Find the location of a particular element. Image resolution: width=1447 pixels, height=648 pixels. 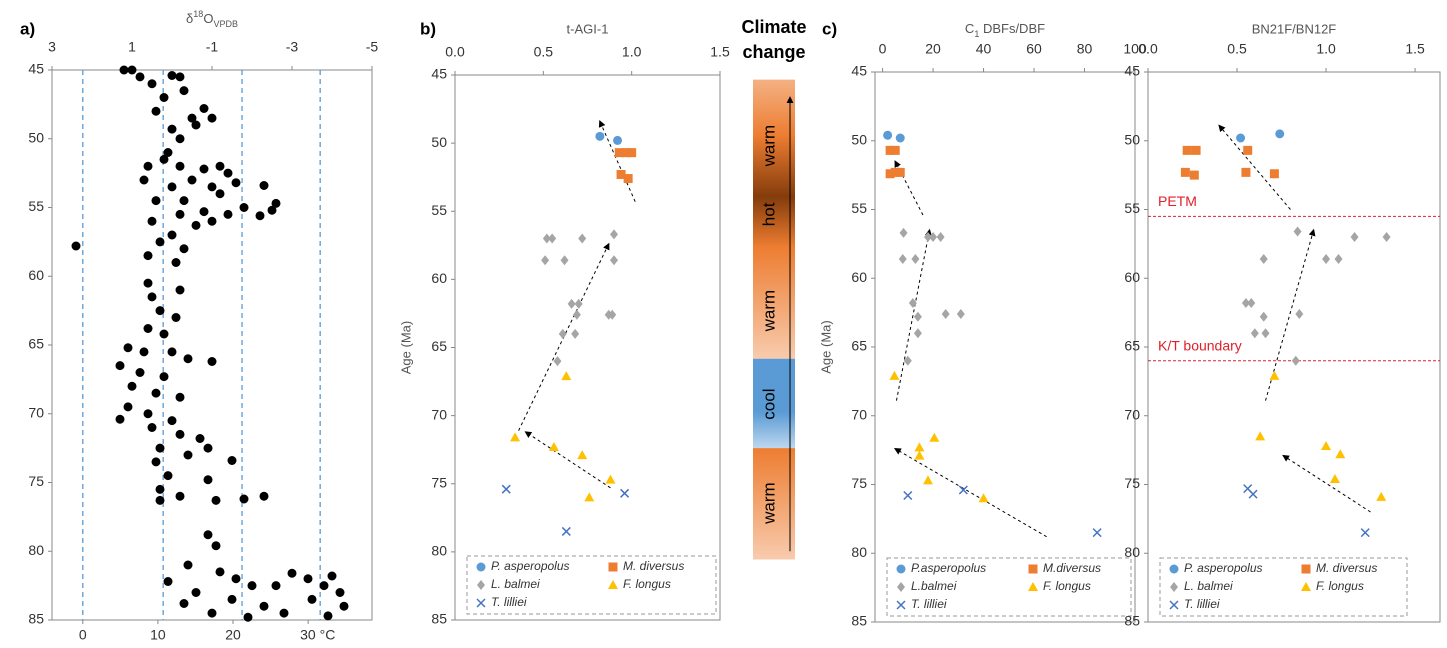

x-tick-label: 1 is located at coordinates (132, 47).